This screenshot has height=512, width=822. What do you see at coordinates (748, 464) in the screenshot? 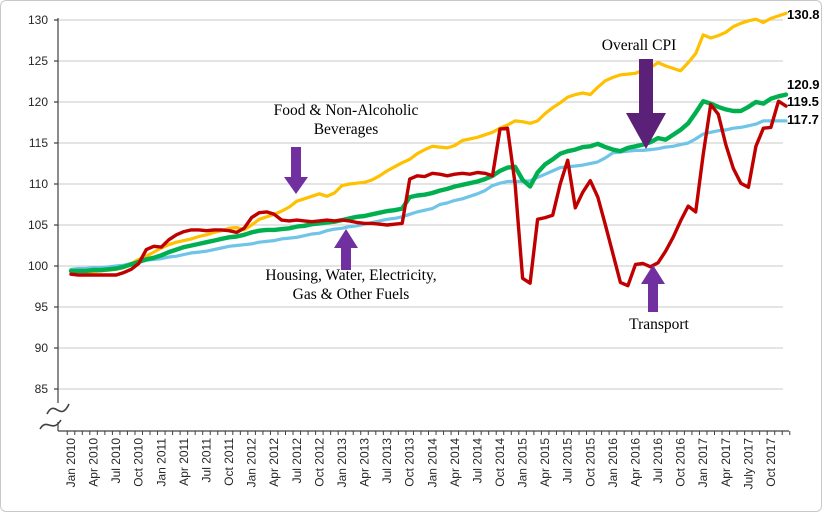
I see `x-axis-label: July 2017` at bounding box center [748, 464].